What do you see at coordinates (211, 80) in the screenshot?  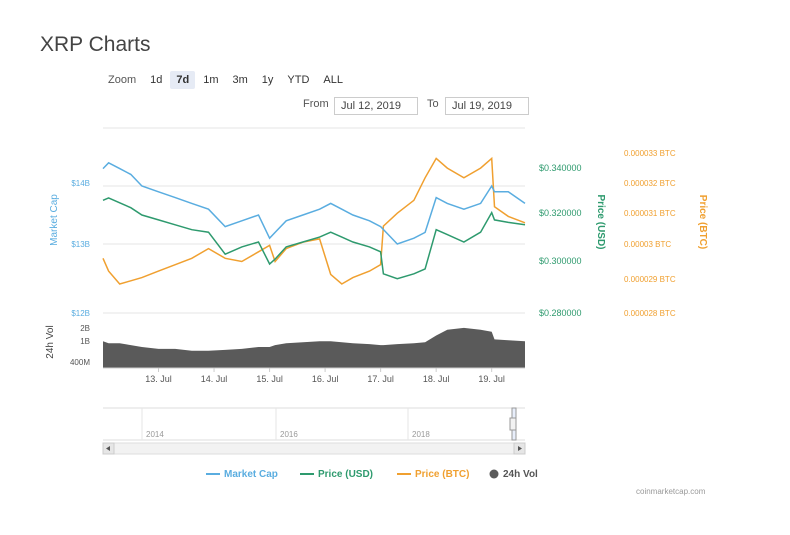 I see `zoom-1m-button: 1m` at bounding box center [211, 80].